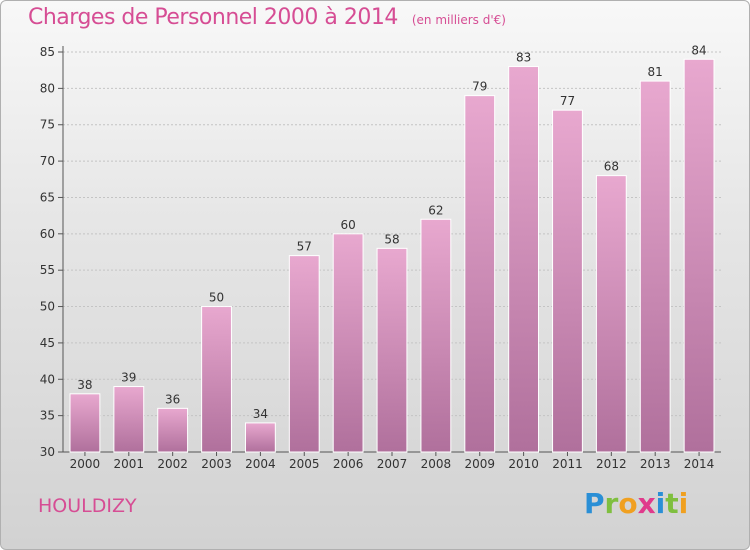 The width and height of the screenshot is (750, 550). What do you see at coordinates (655, 464) in the screenshot?
I see `x-tick-label: 2013` at bounding box center [655, 464].